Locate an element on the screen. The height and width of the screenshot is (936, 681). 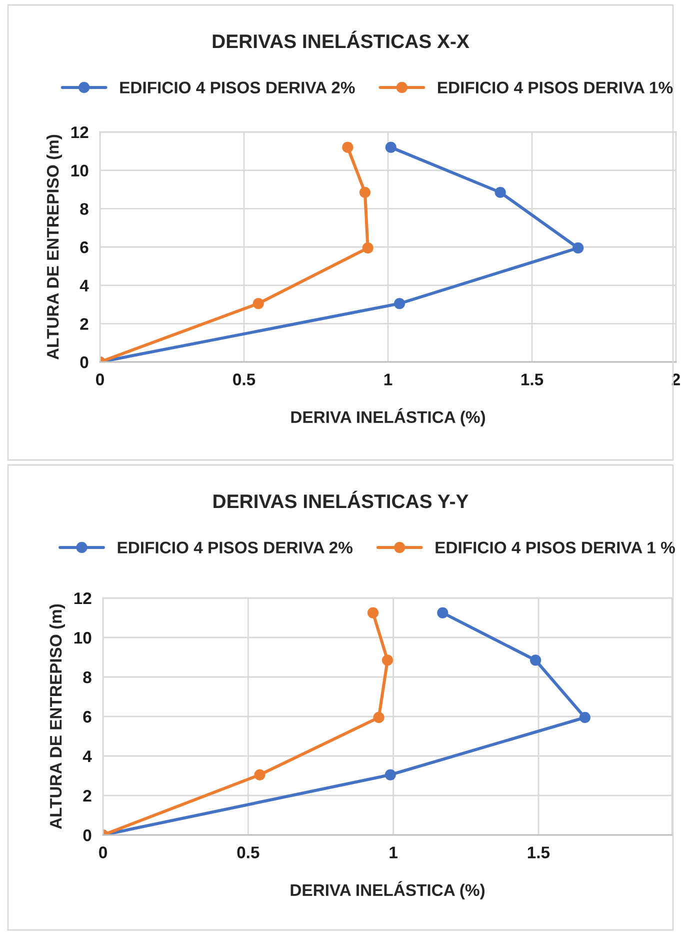
chart-title: DERIVAS INELÁSTICAS Y-Y is located at coordinates (341, 499).